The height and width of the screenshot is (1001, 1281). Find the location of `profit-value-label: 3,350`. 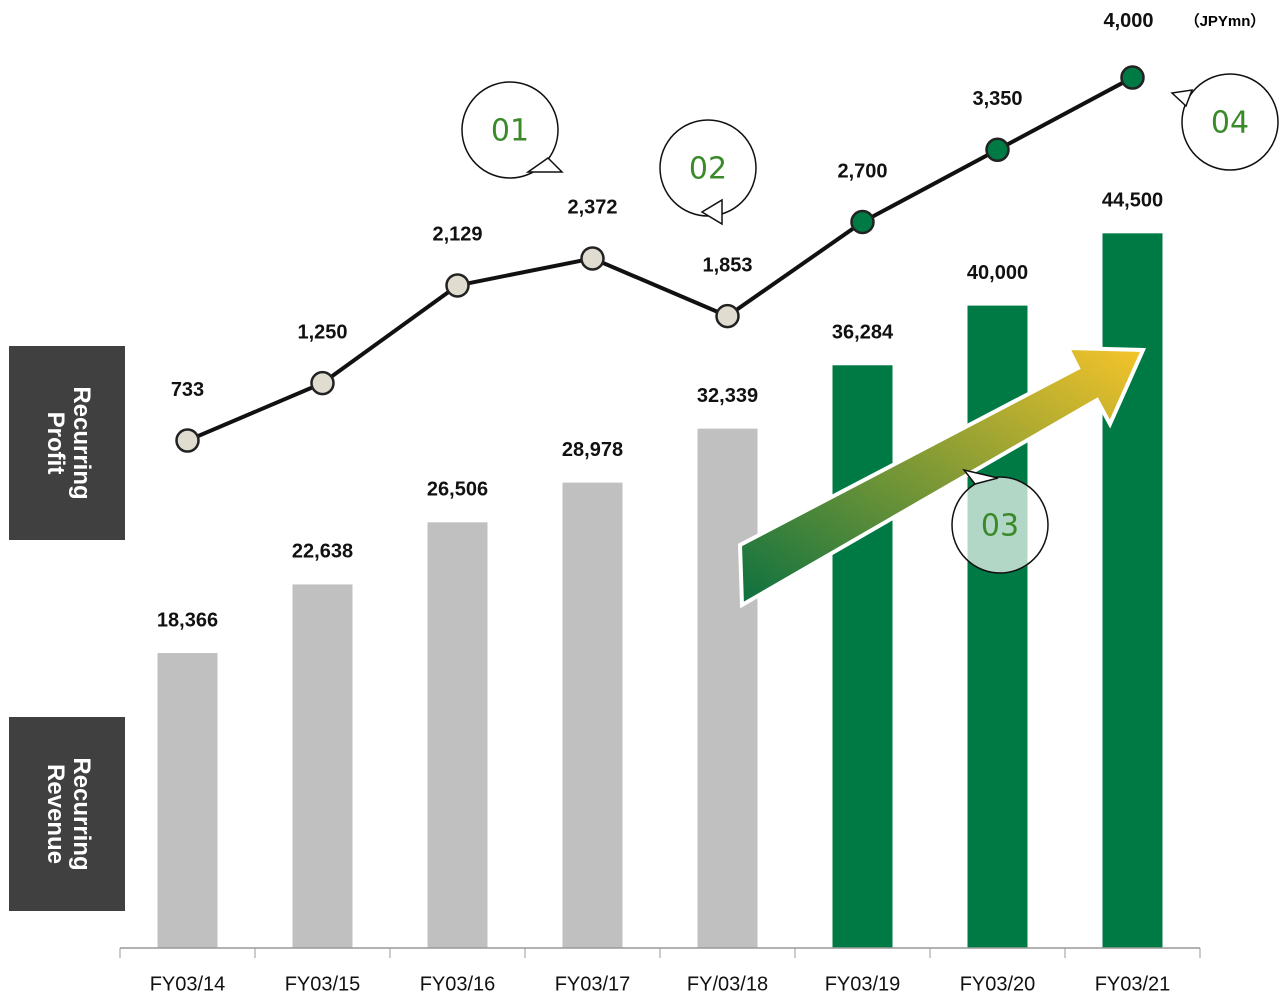

profit-value-label: 3,350 is located at coordinates (997, 99).